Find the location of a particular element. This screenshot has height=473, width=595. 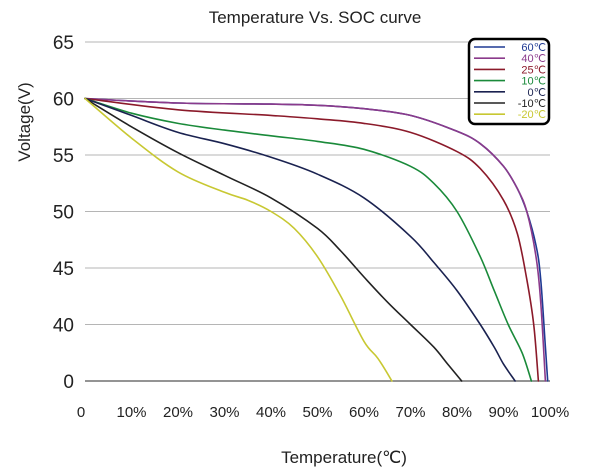

x-tick-label: 90% is located at coordinates (503, 412).